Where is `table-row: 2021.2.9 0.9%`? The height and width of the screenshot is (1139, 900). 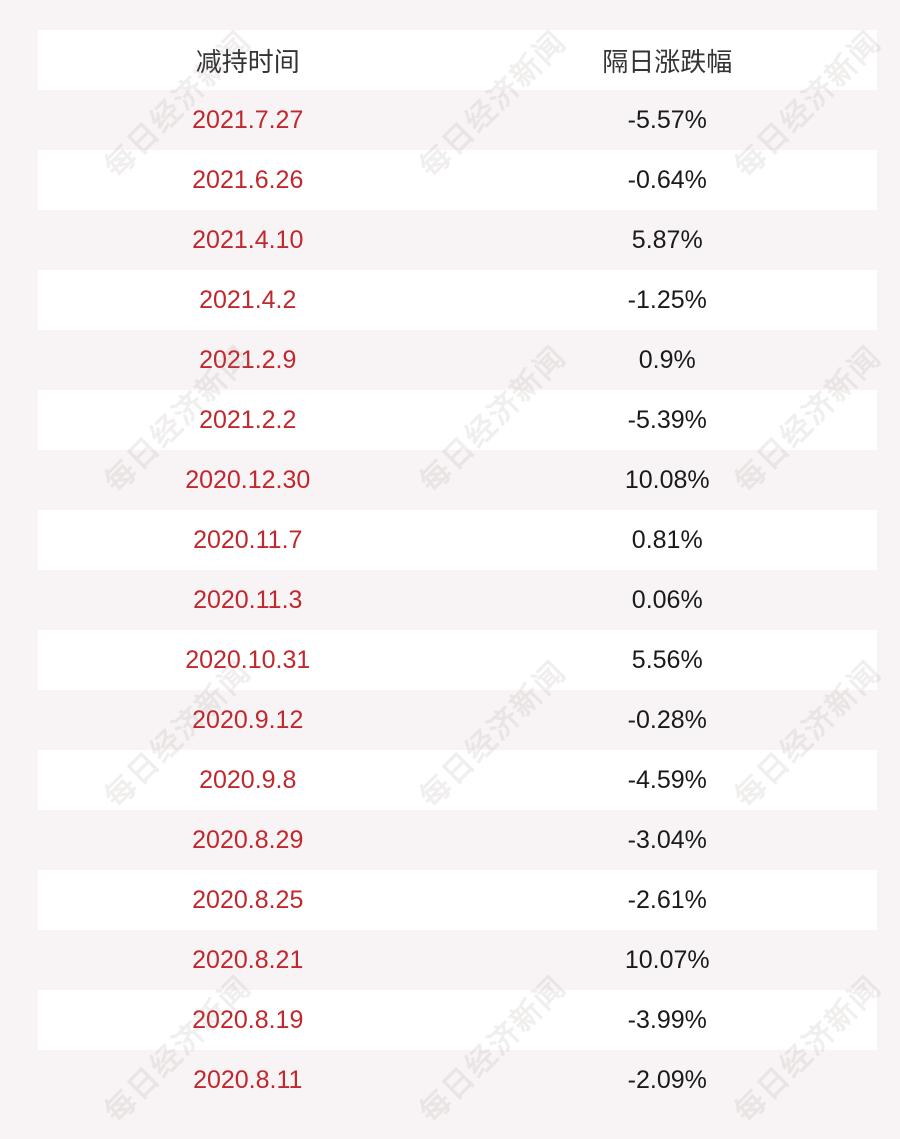
table-row: 2021.2.9 0.9% is located at coordinates (457, 360).